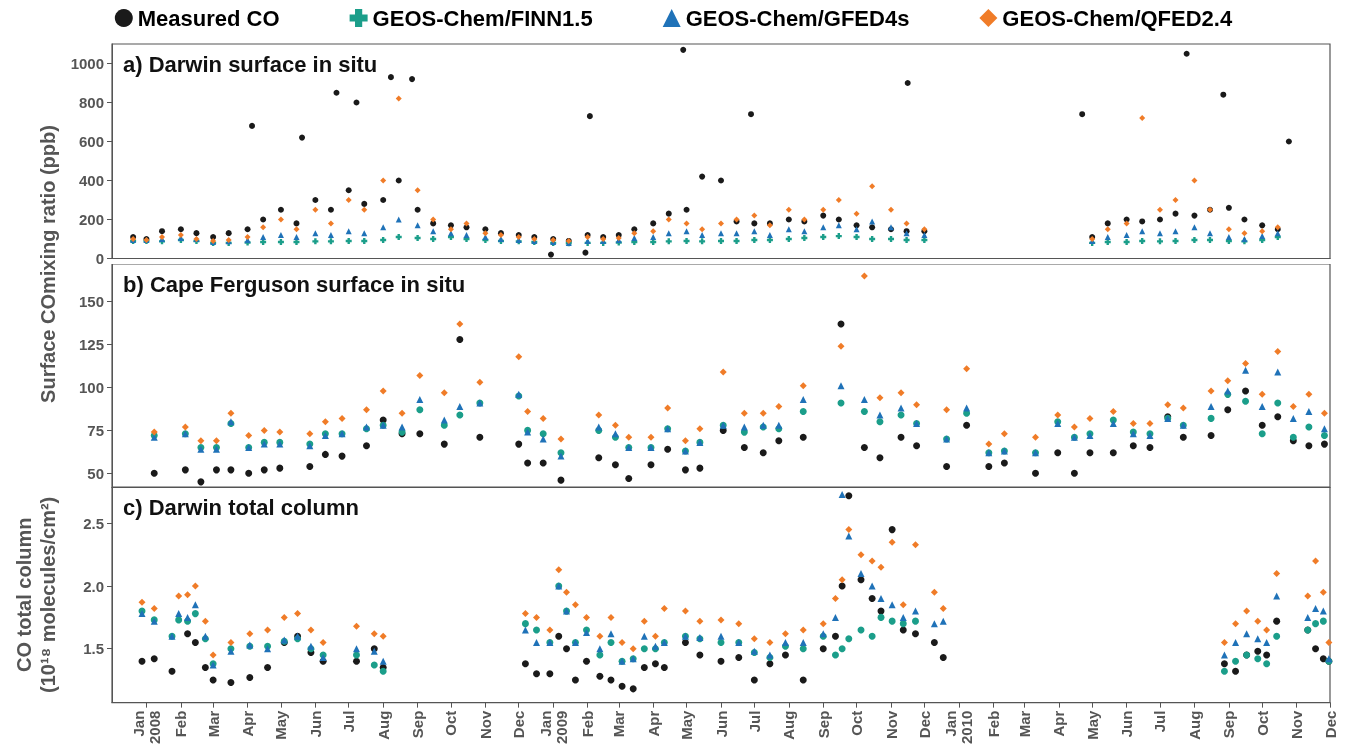  I want to click on y-tick-label: 400, so click(91, 180).